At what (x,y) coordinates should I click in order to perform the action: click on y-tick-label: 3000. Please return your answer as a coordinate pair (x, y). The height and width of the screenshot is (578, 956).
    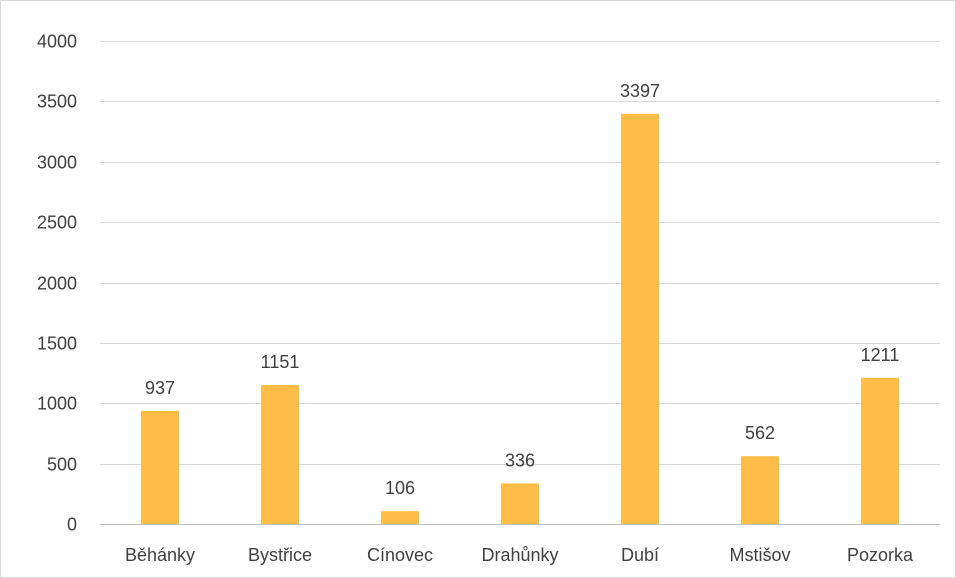
    Looking at the image, I should click on (57, 163).